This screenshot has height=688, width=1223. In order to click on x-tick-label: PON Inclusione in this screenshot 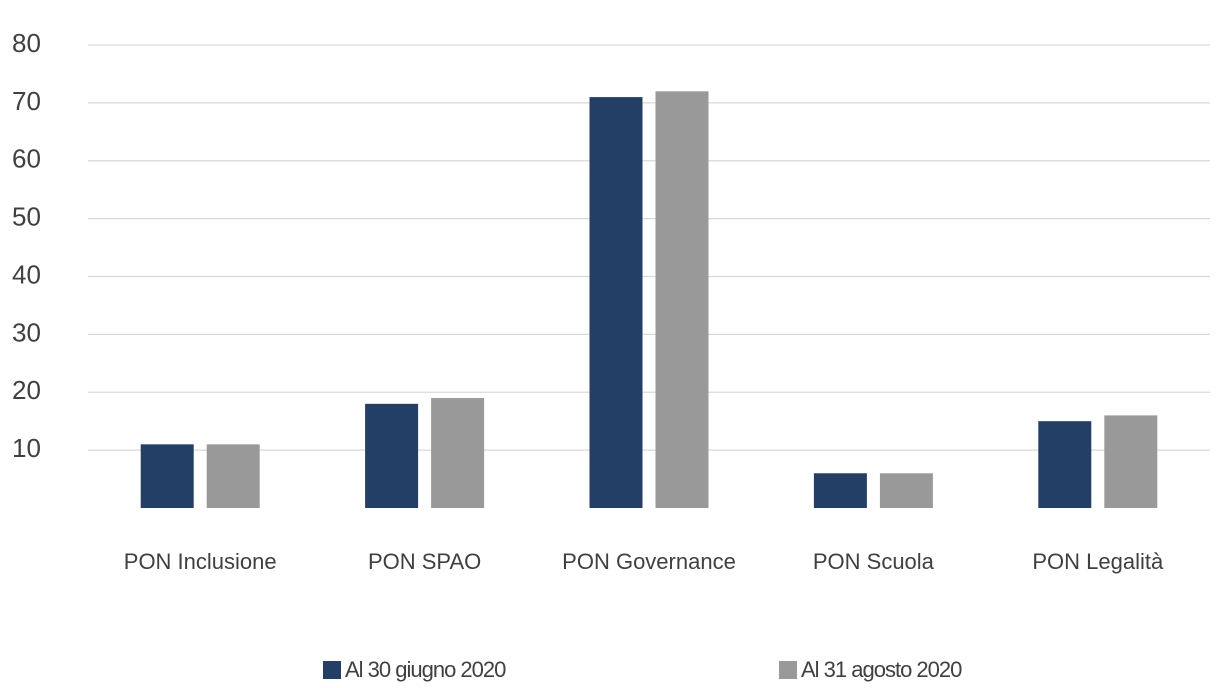, I will do `click(200, 561)`.